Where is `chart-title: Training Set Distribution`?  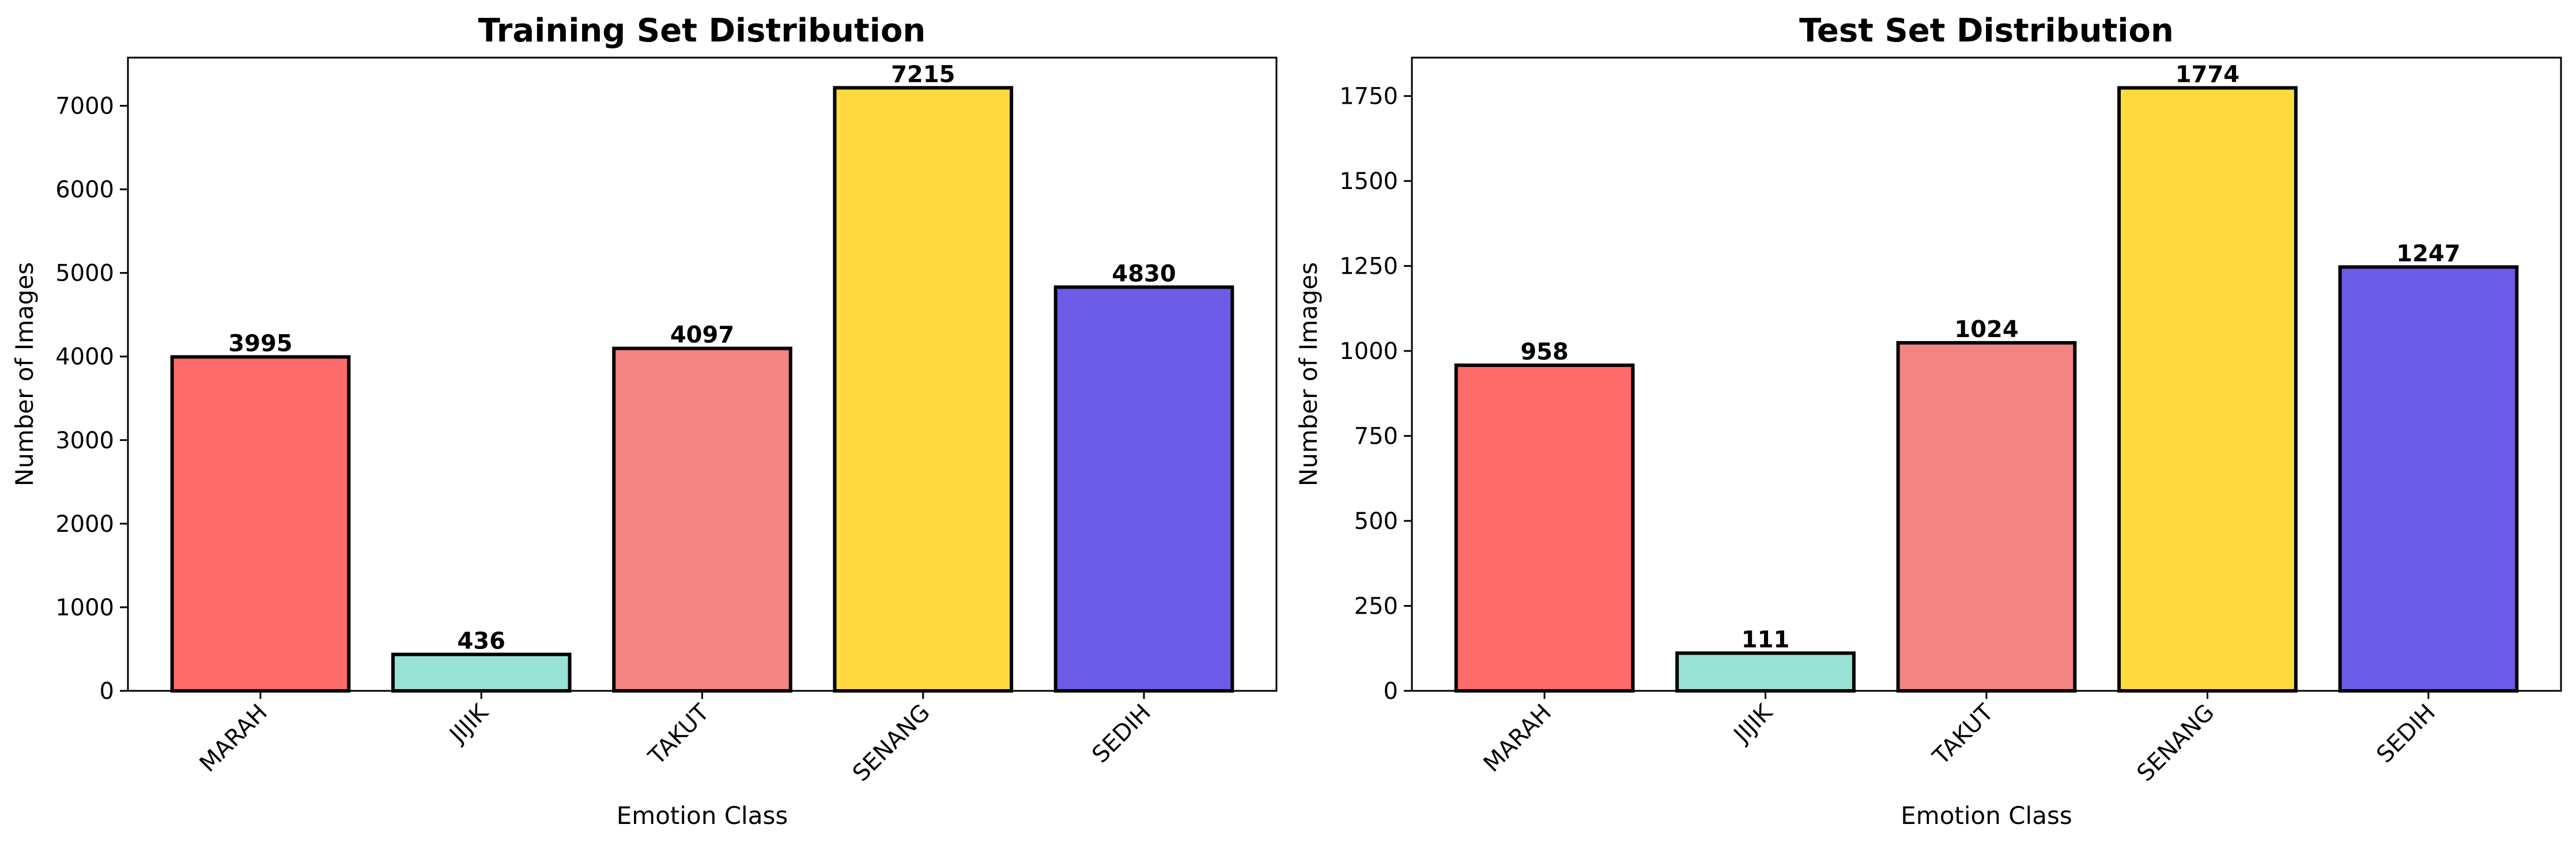
chart-title: Training Set Distribution is located at coordinates (702, 31).